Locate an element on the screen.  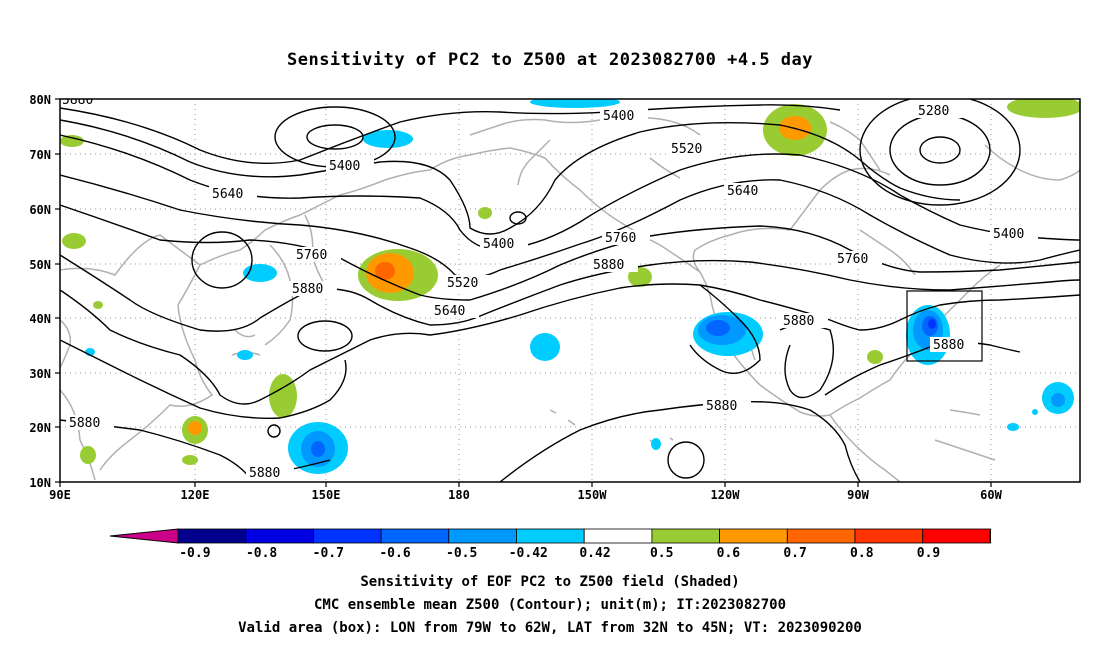
colorbar-label: 0.42 is located at coordinates (594, 553).